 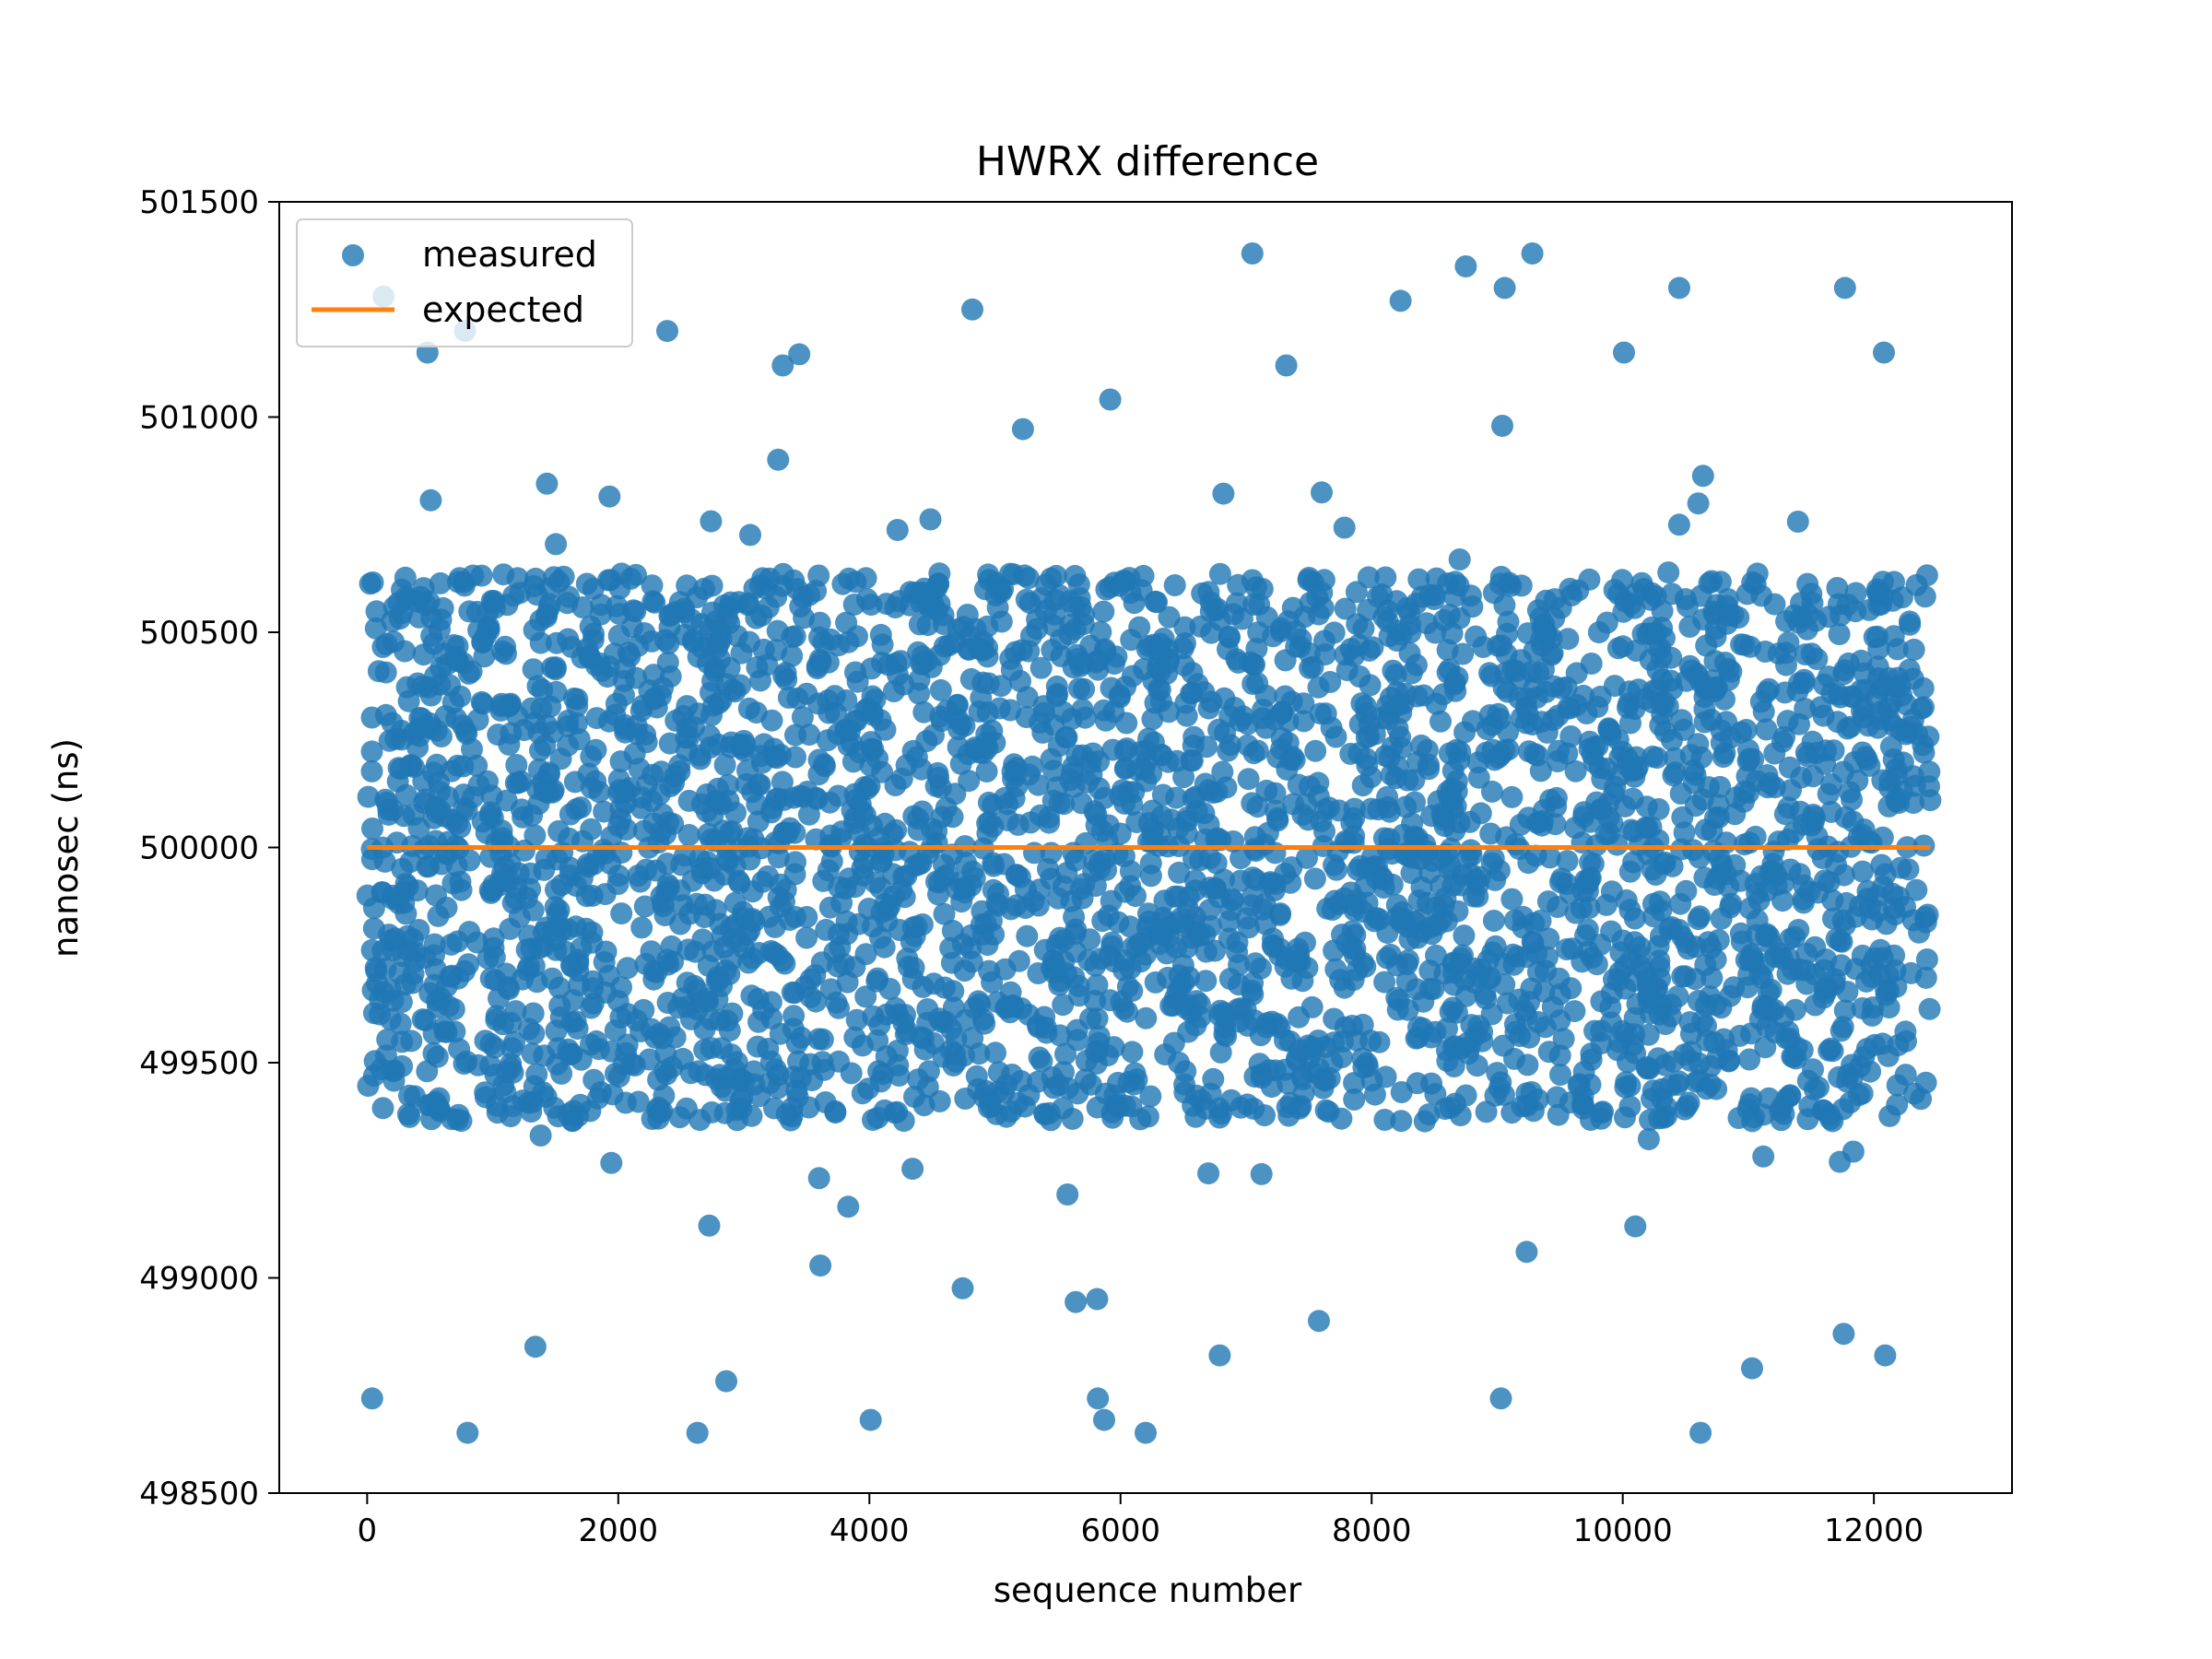 I want to click on y-axis-title: nanosec (ns), so click(x=66, y=848).